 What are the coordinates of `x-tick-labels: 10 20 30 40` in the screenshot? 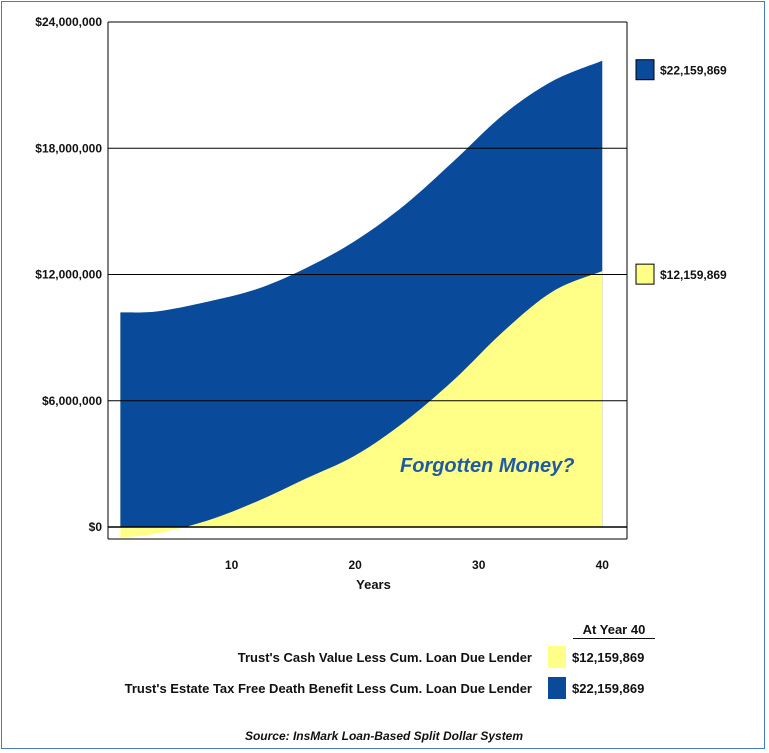 It's located at (417, 565).